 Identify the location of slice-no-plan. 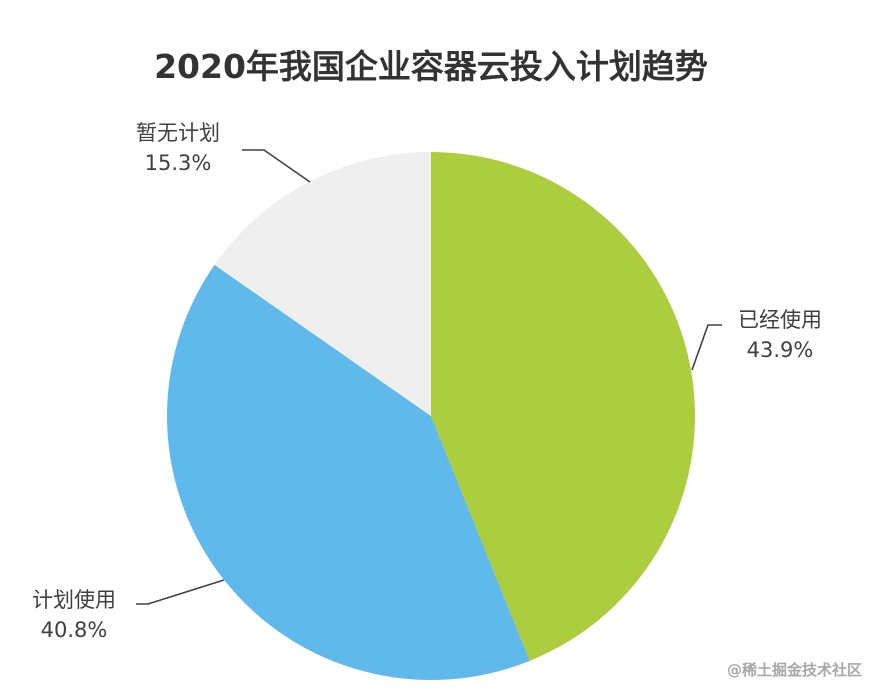
(322, 284).